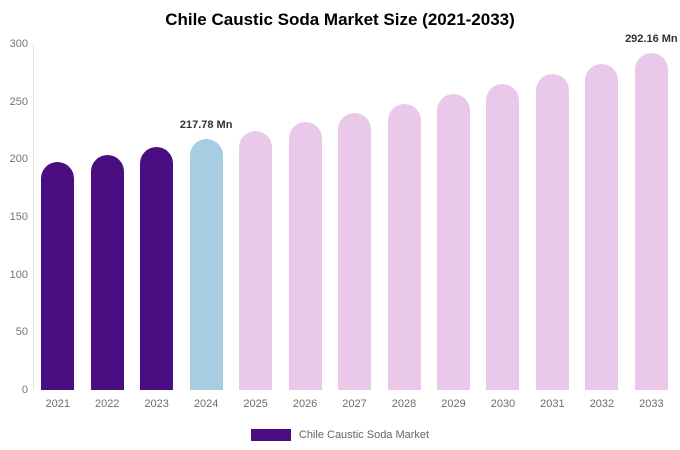  I want to click on y-axis: 0 50 100 150 200 250 300, so click(14, 217).